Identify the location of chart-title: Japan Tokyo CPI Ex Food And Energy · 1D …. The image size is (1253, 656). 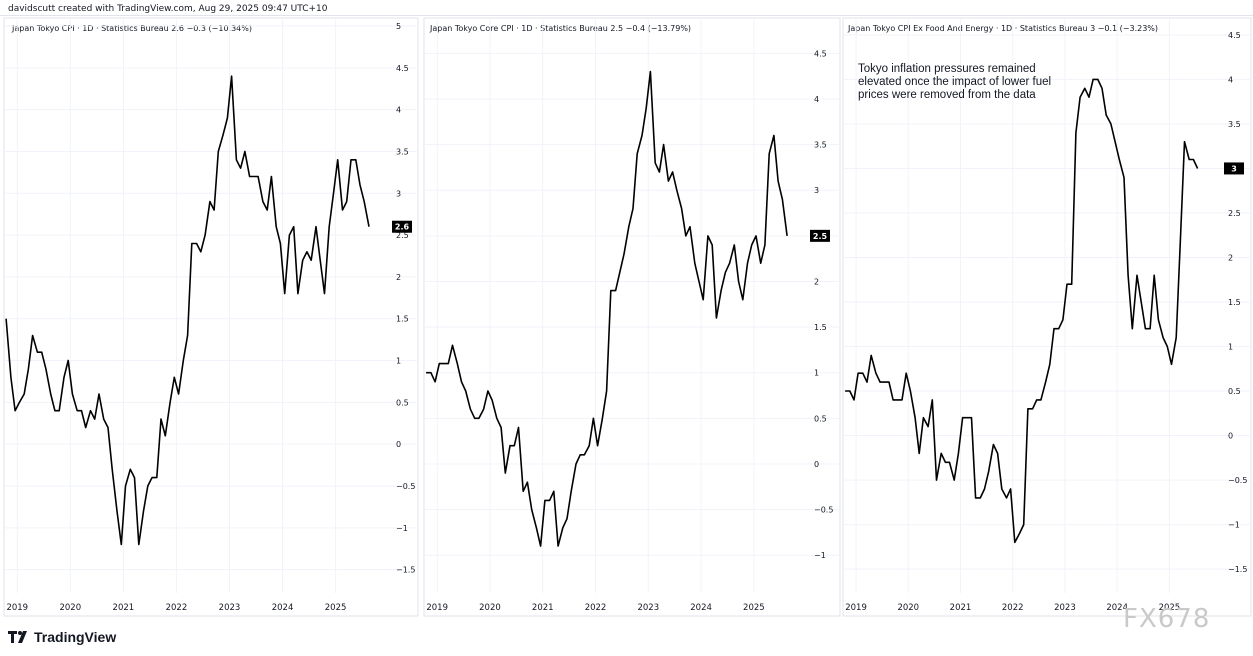
(1003, 28).